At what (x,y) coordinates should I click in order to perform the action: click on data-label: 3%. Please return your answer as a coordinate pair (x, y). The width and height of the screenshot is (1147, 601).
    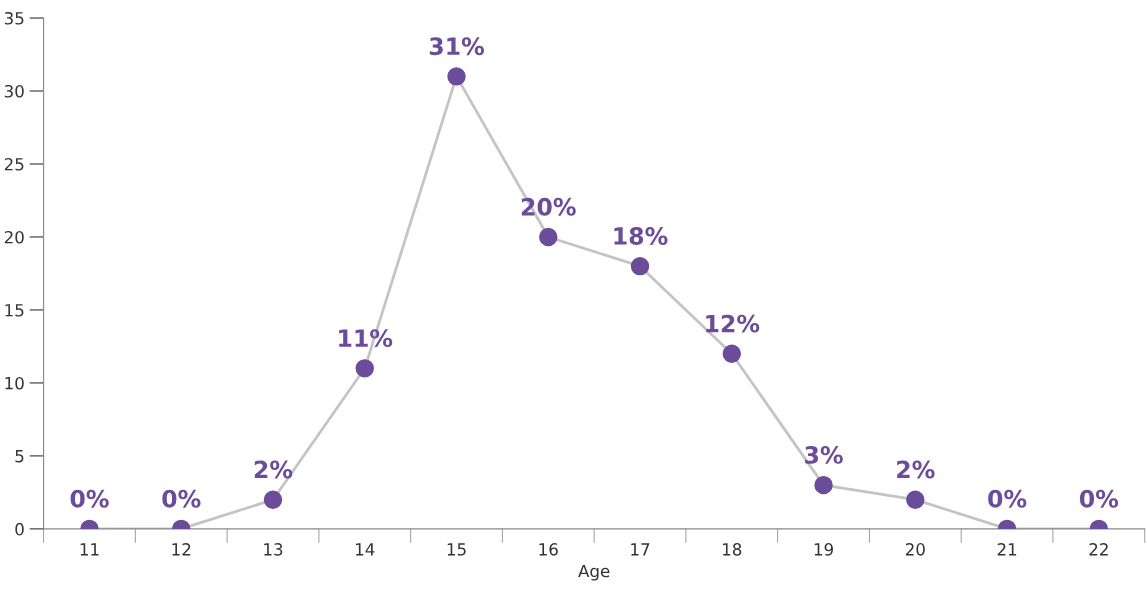
    Looking at the image, I should click on (824, 454).